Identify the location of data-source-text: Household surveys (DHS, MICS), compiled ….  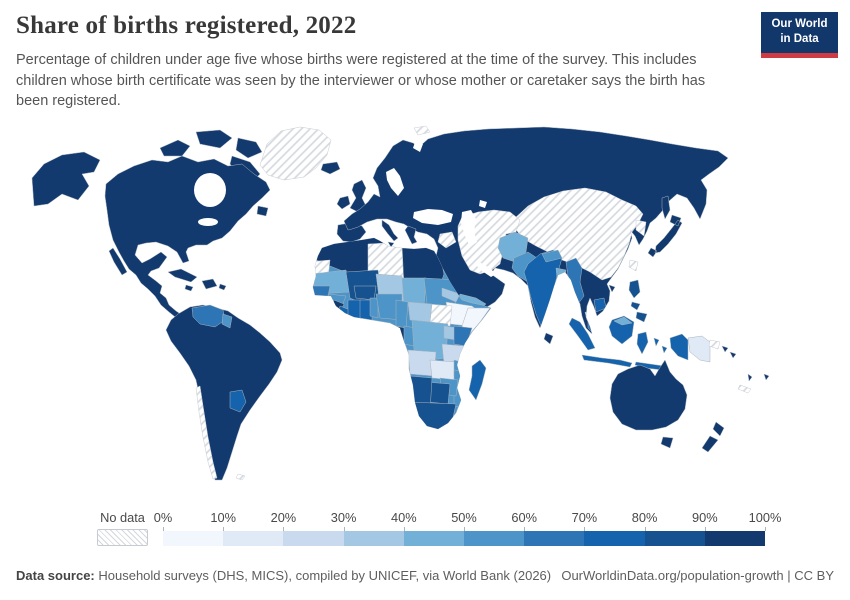
(323, 575).